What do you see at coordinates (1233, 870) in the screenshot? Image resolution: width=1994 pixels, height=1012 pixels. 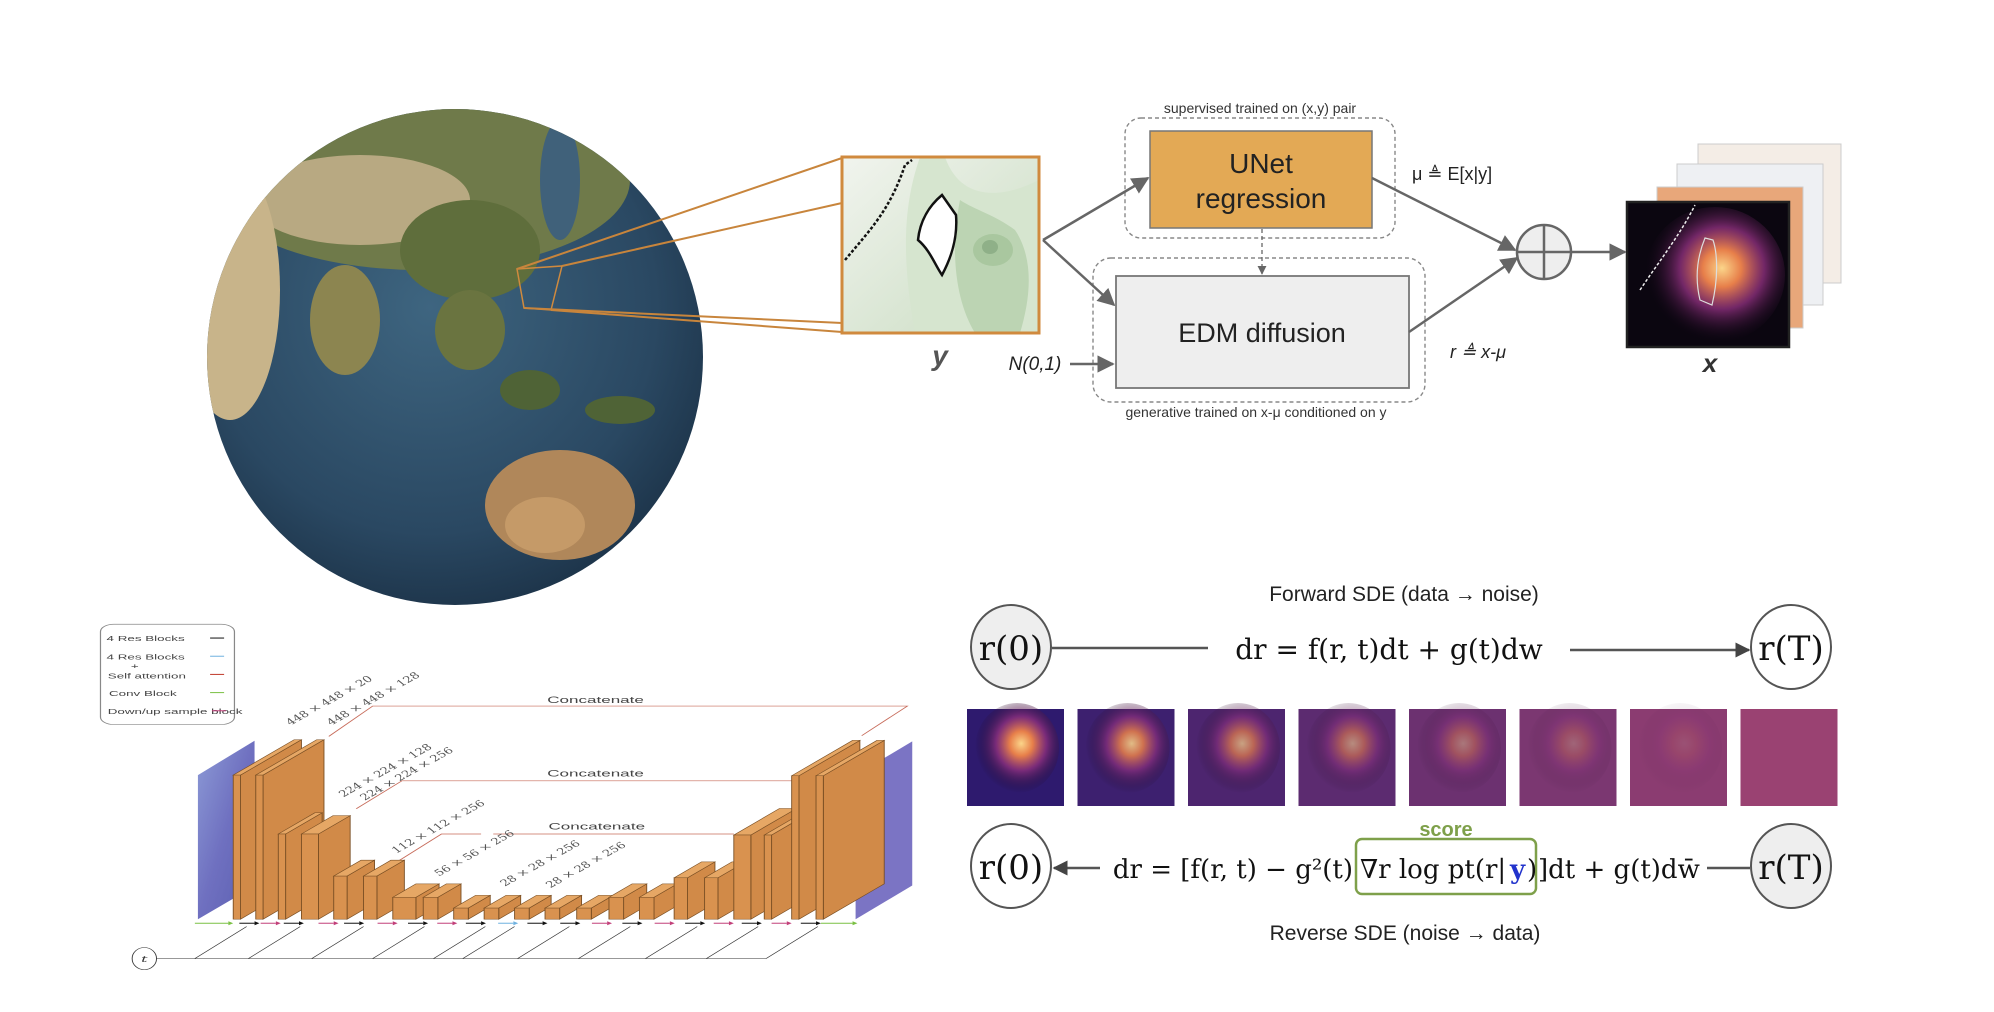 I see `reverse-equation-left: dr = [f(r, t) − g²(t)` at bounding box center [1233, 870].